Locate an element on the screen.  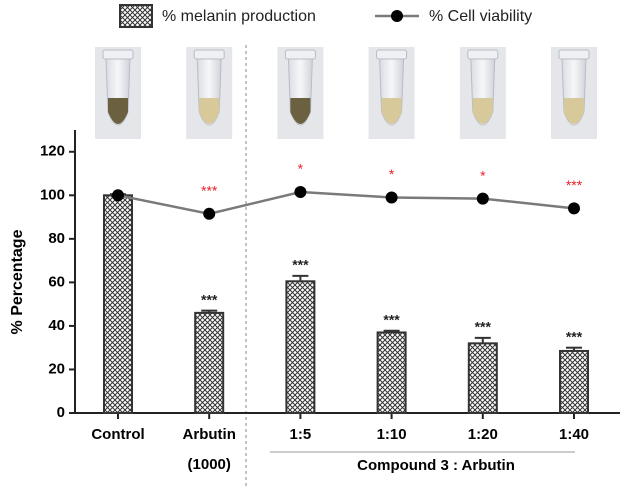
x-tick-label: 1:40 is located at coordinates (574, 434).